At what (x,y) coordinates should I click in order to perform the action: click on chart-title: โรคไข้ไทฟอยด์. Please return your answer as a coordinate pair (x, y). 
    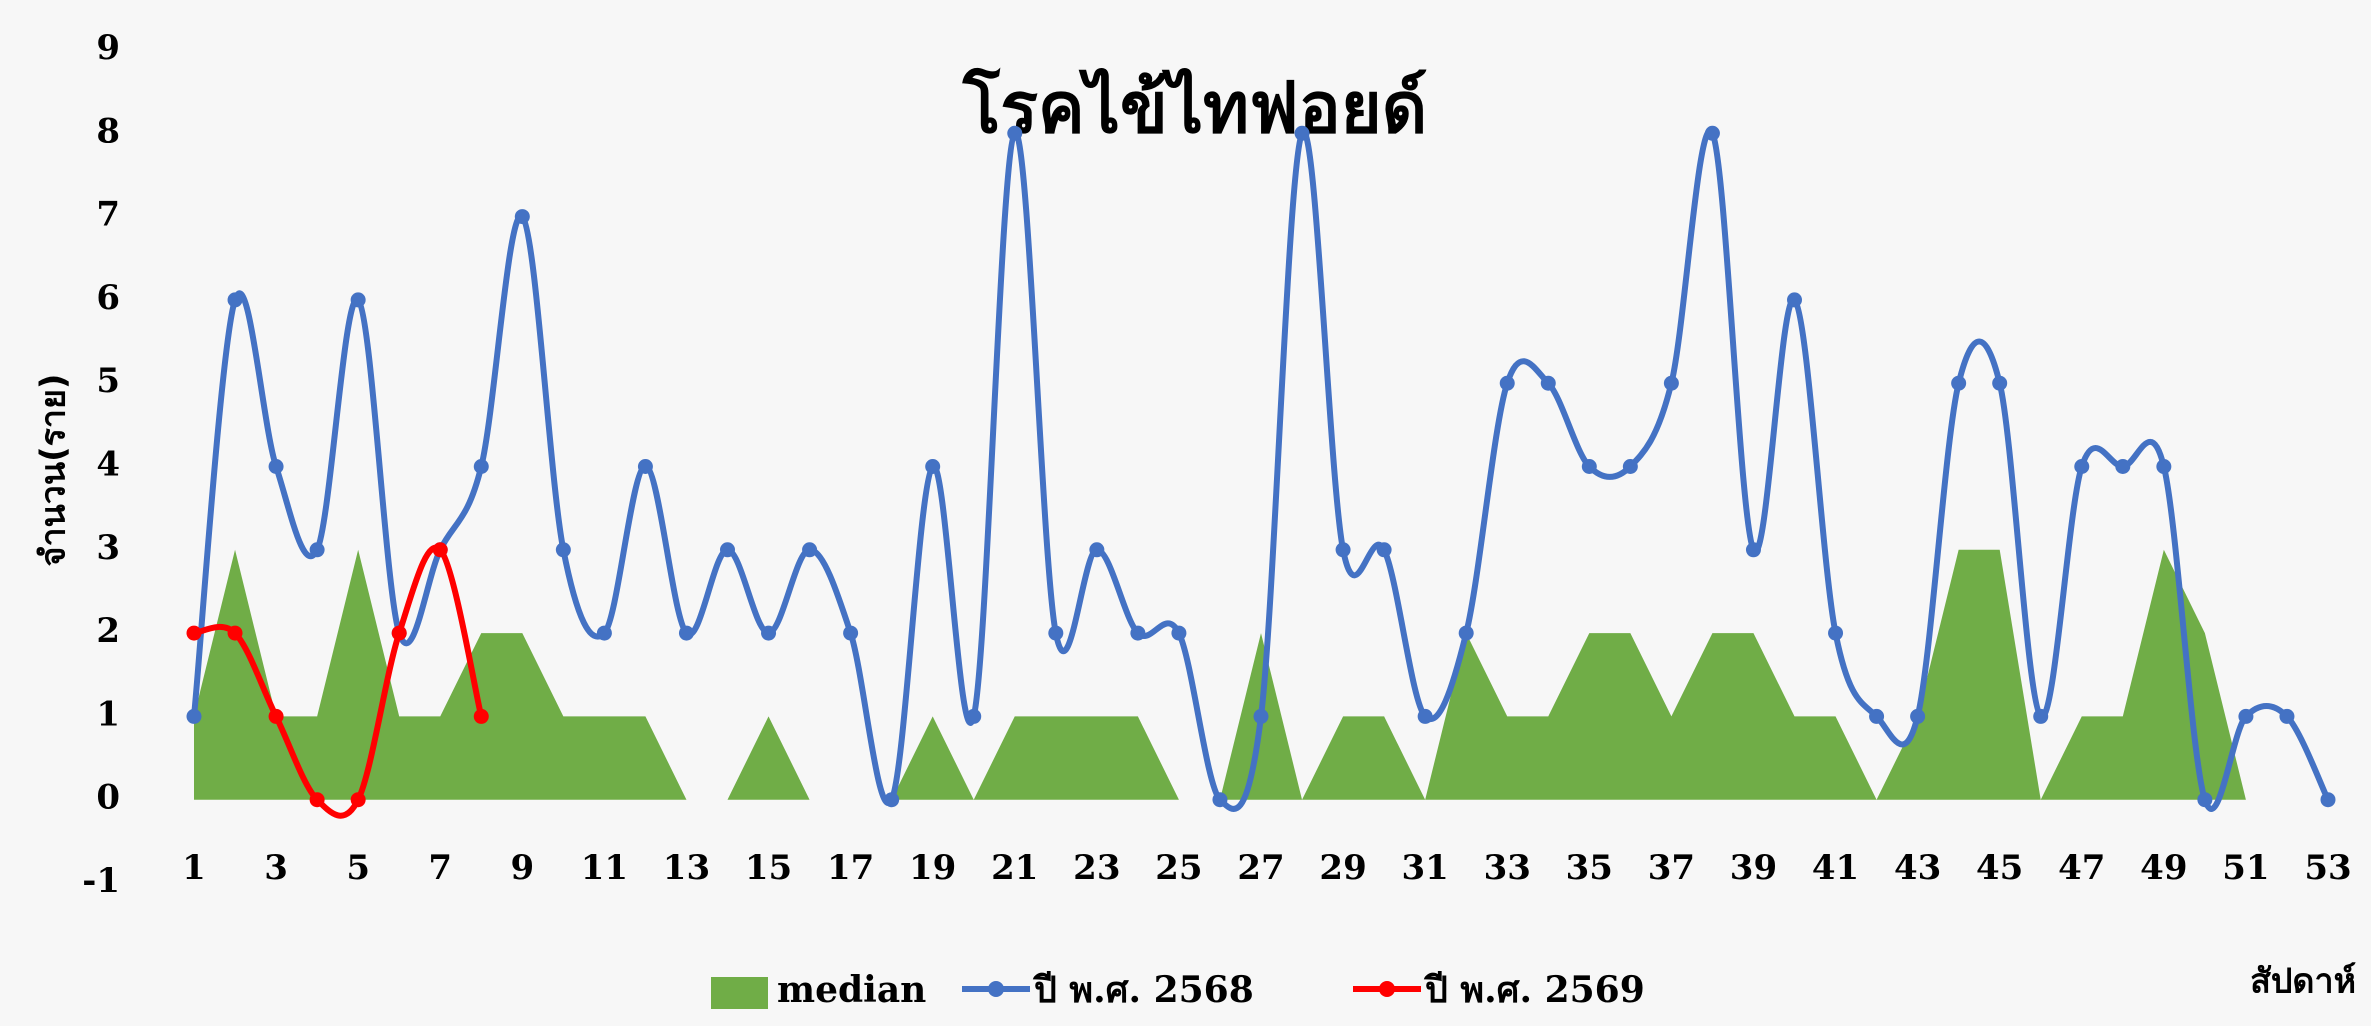
    Looking at the image, I should click on (1195, 108).